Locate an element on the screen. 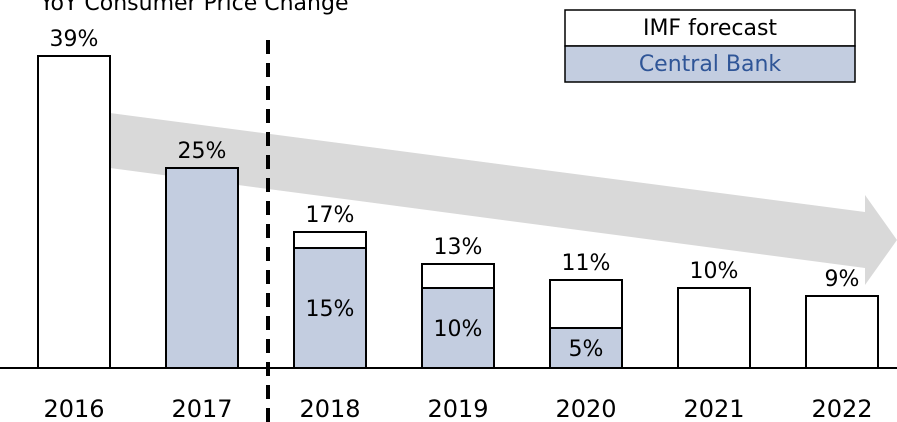 The width and height of the screenshot is (897, 422). data-label: 17% is located at coordinates (330, 215).